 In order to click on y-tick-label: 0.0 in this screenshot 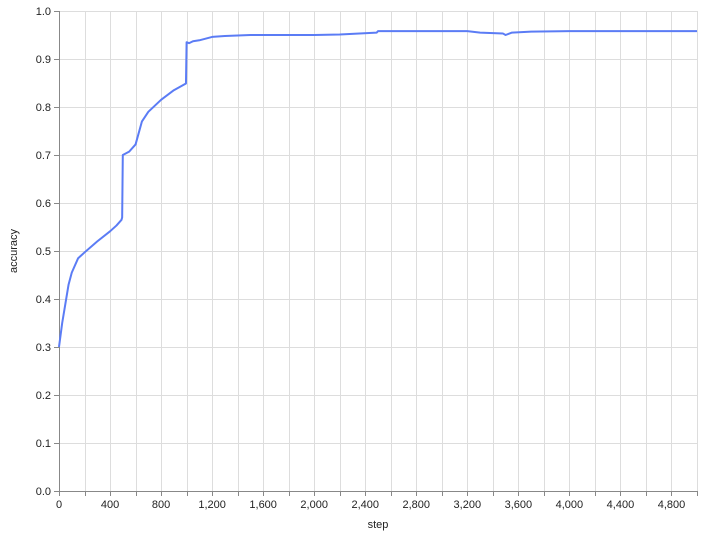, I will do `click(43, 492)`.